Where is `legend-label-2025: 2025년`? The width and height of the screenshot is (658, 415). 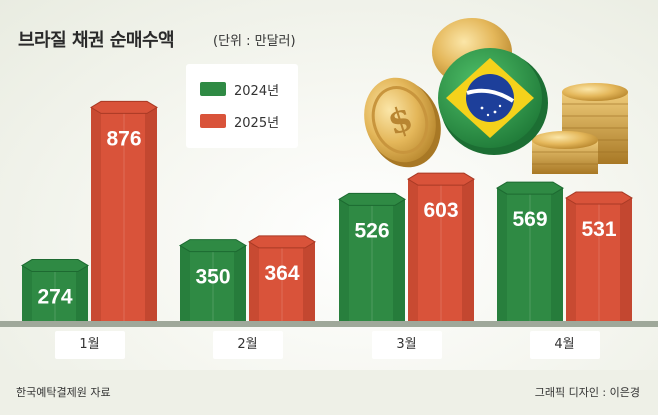
legend-label-2025: 2025년 is located at coordinates (257, 123).